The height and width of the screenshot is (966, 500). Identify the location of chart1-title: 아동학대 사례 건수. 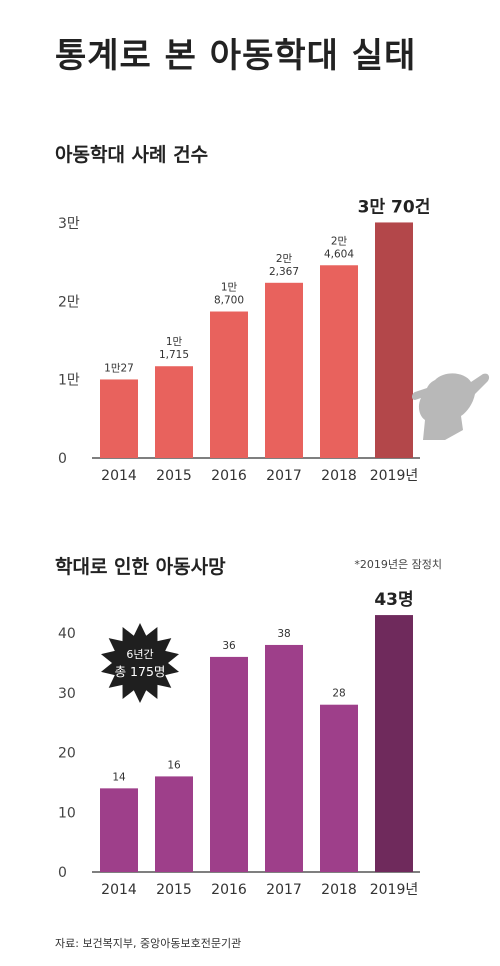
(132, 155).